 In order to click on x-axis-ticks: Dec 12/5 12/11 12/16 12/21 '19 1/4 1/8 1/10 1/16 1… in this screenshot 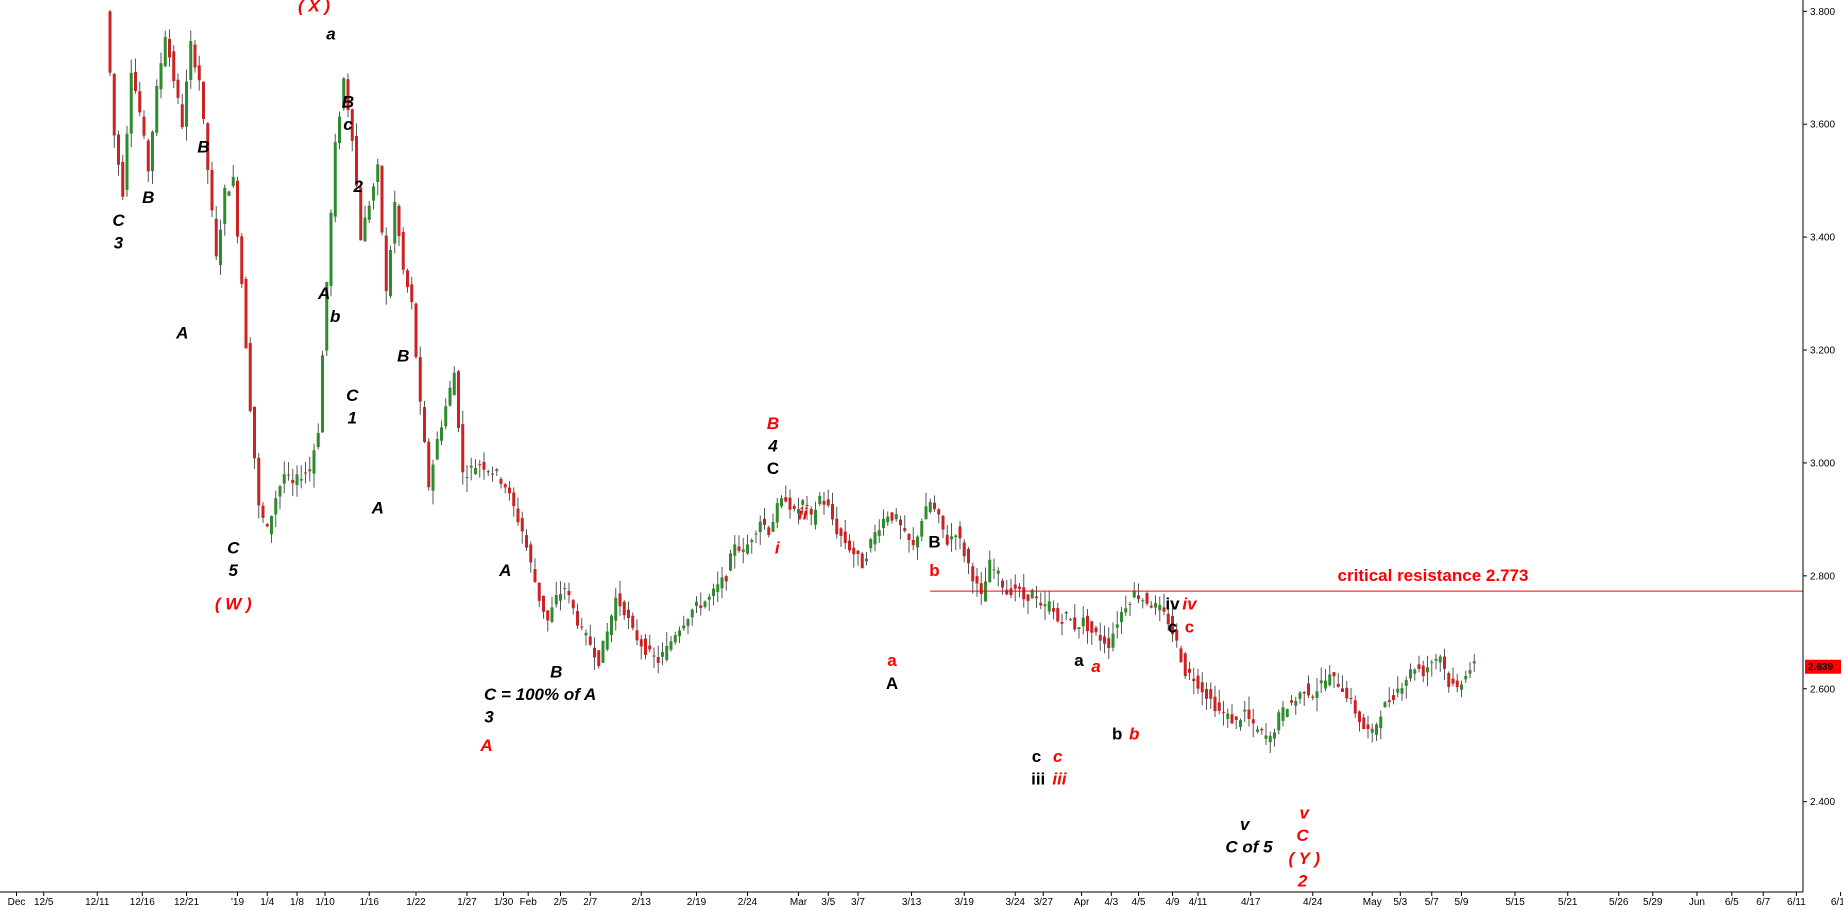, I will do `click(925, 900)`.